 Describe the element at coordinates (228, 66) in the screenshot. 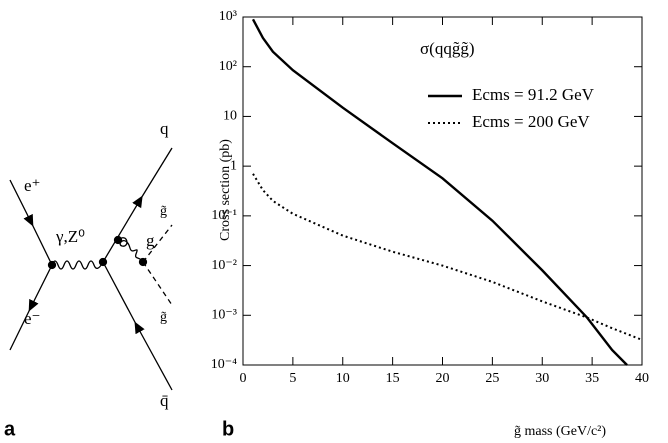

I see `y-tick-label: 10²` at that location.